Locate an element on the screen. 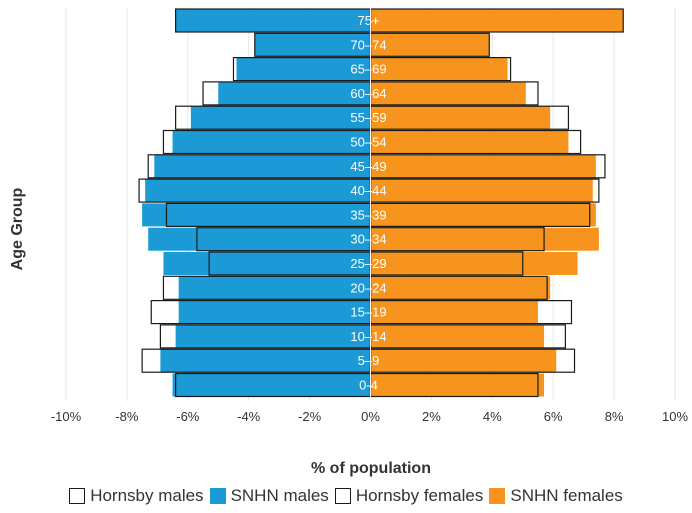  age-group-label: 70–74 is located at coordinates (368, 44).